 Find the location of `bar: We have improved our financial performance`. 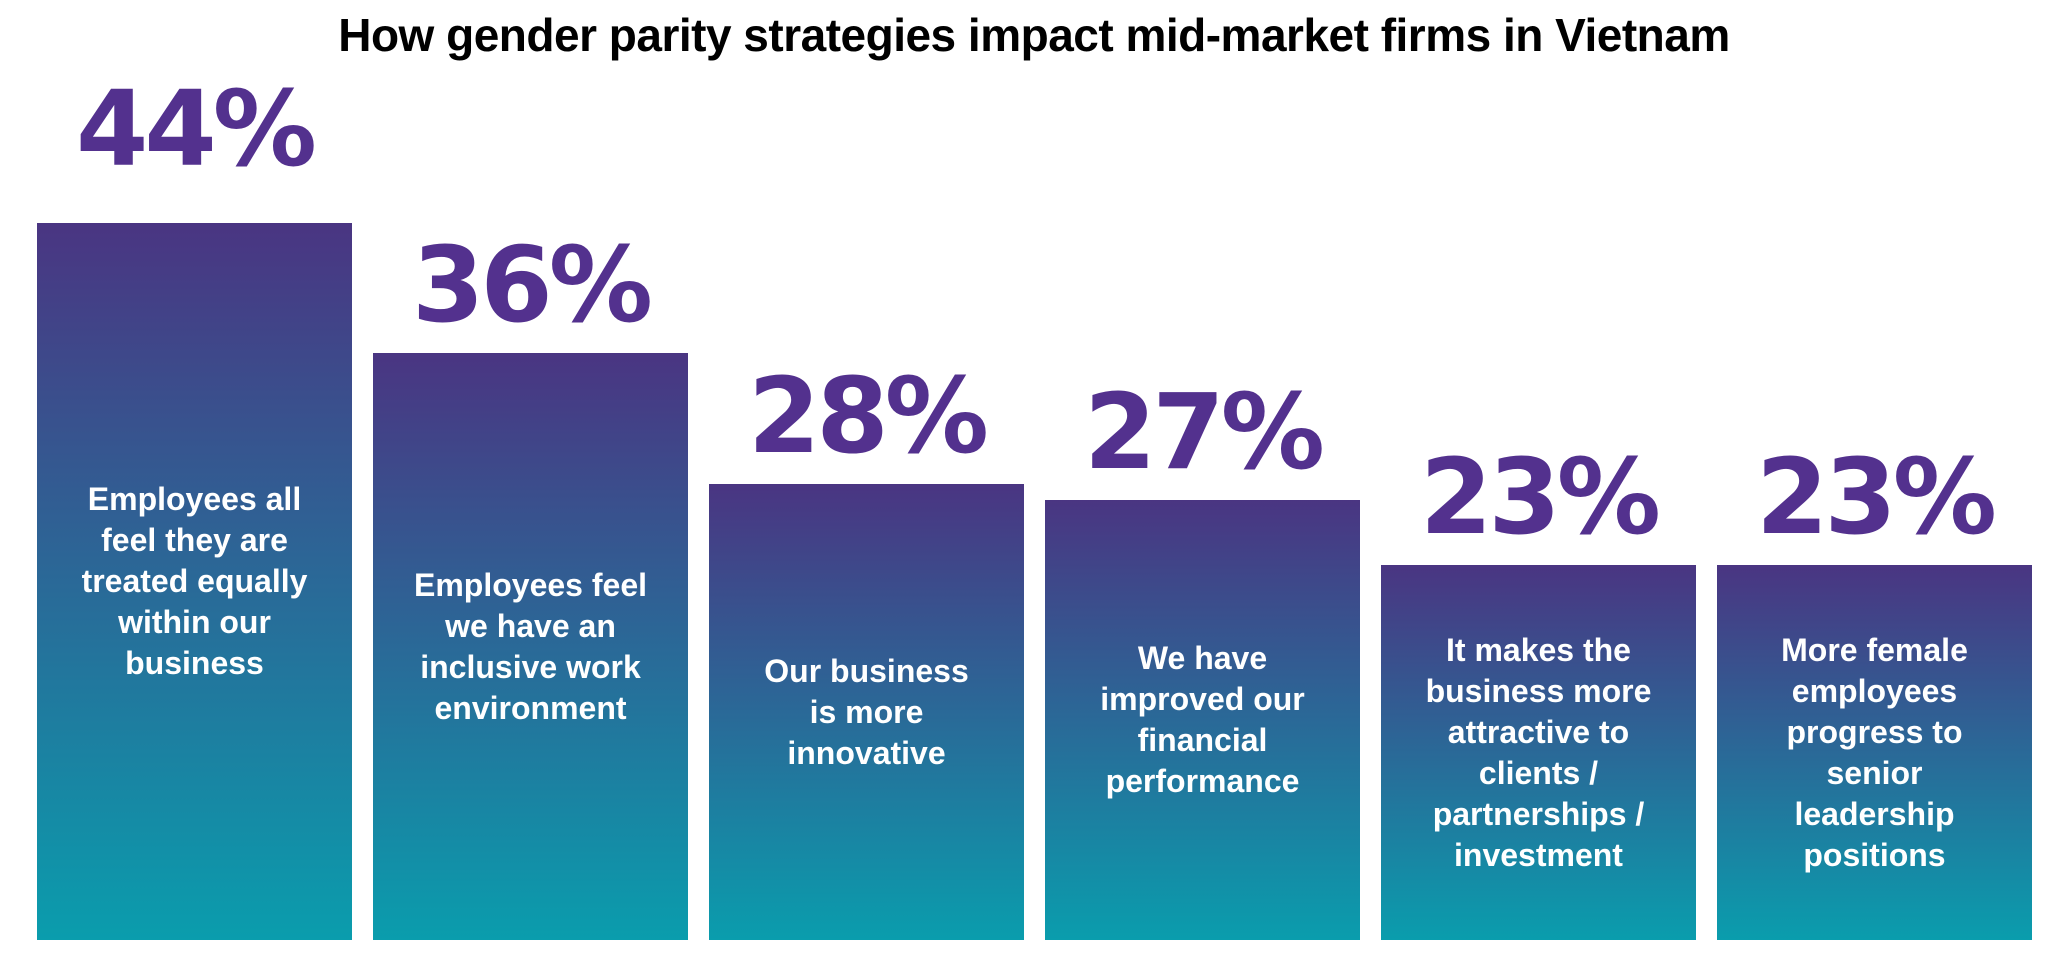

bar: We have improved our financial performance is located at coordinates (1202, 720).